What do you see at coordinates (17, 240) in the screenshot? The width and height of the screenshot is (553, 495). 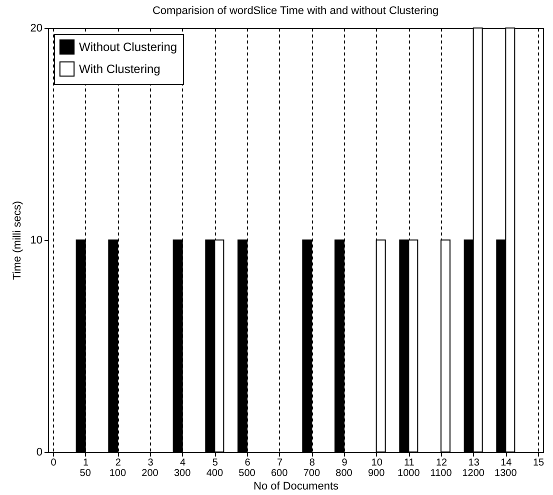 I see `y-axis-title: Time (milli secs)` at bounding box center [17, 240].